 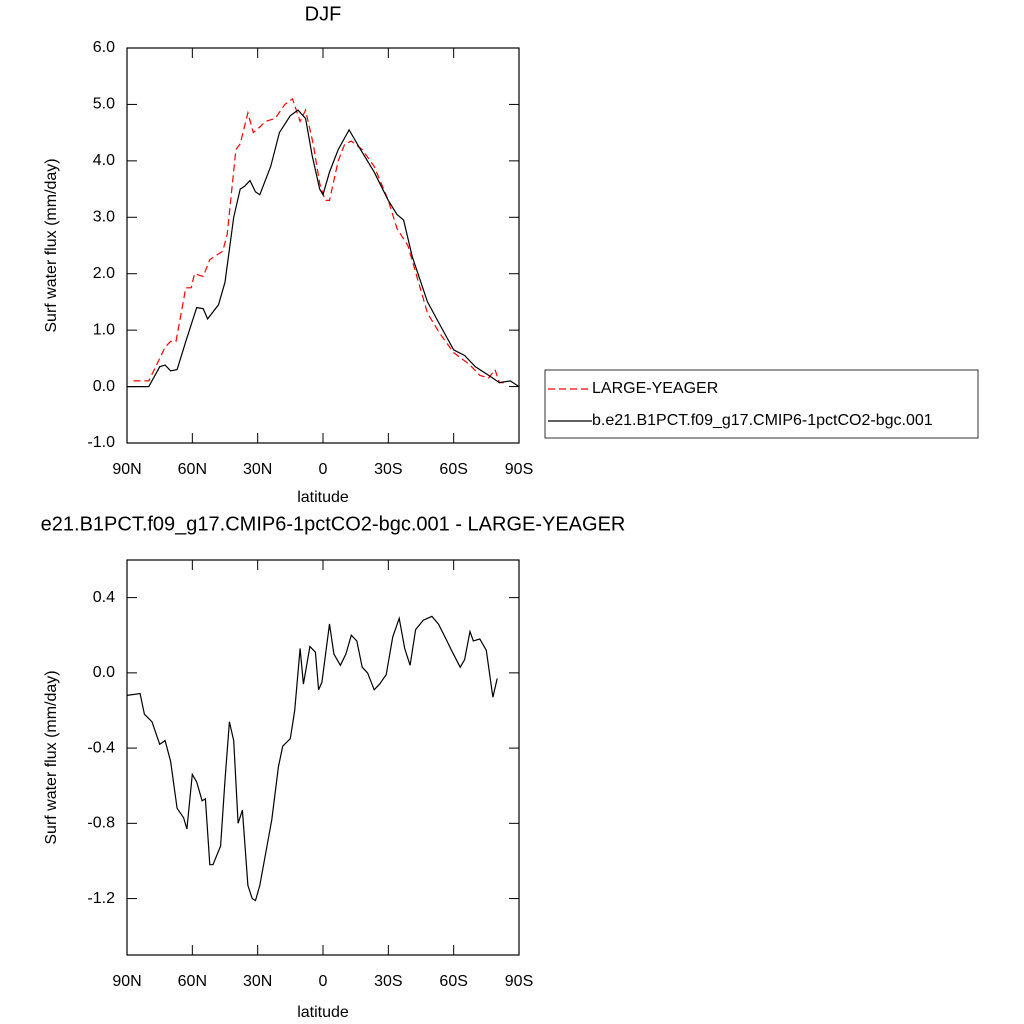 I want to click on y-tick-label: 3.0, so click(x=104, y=217).